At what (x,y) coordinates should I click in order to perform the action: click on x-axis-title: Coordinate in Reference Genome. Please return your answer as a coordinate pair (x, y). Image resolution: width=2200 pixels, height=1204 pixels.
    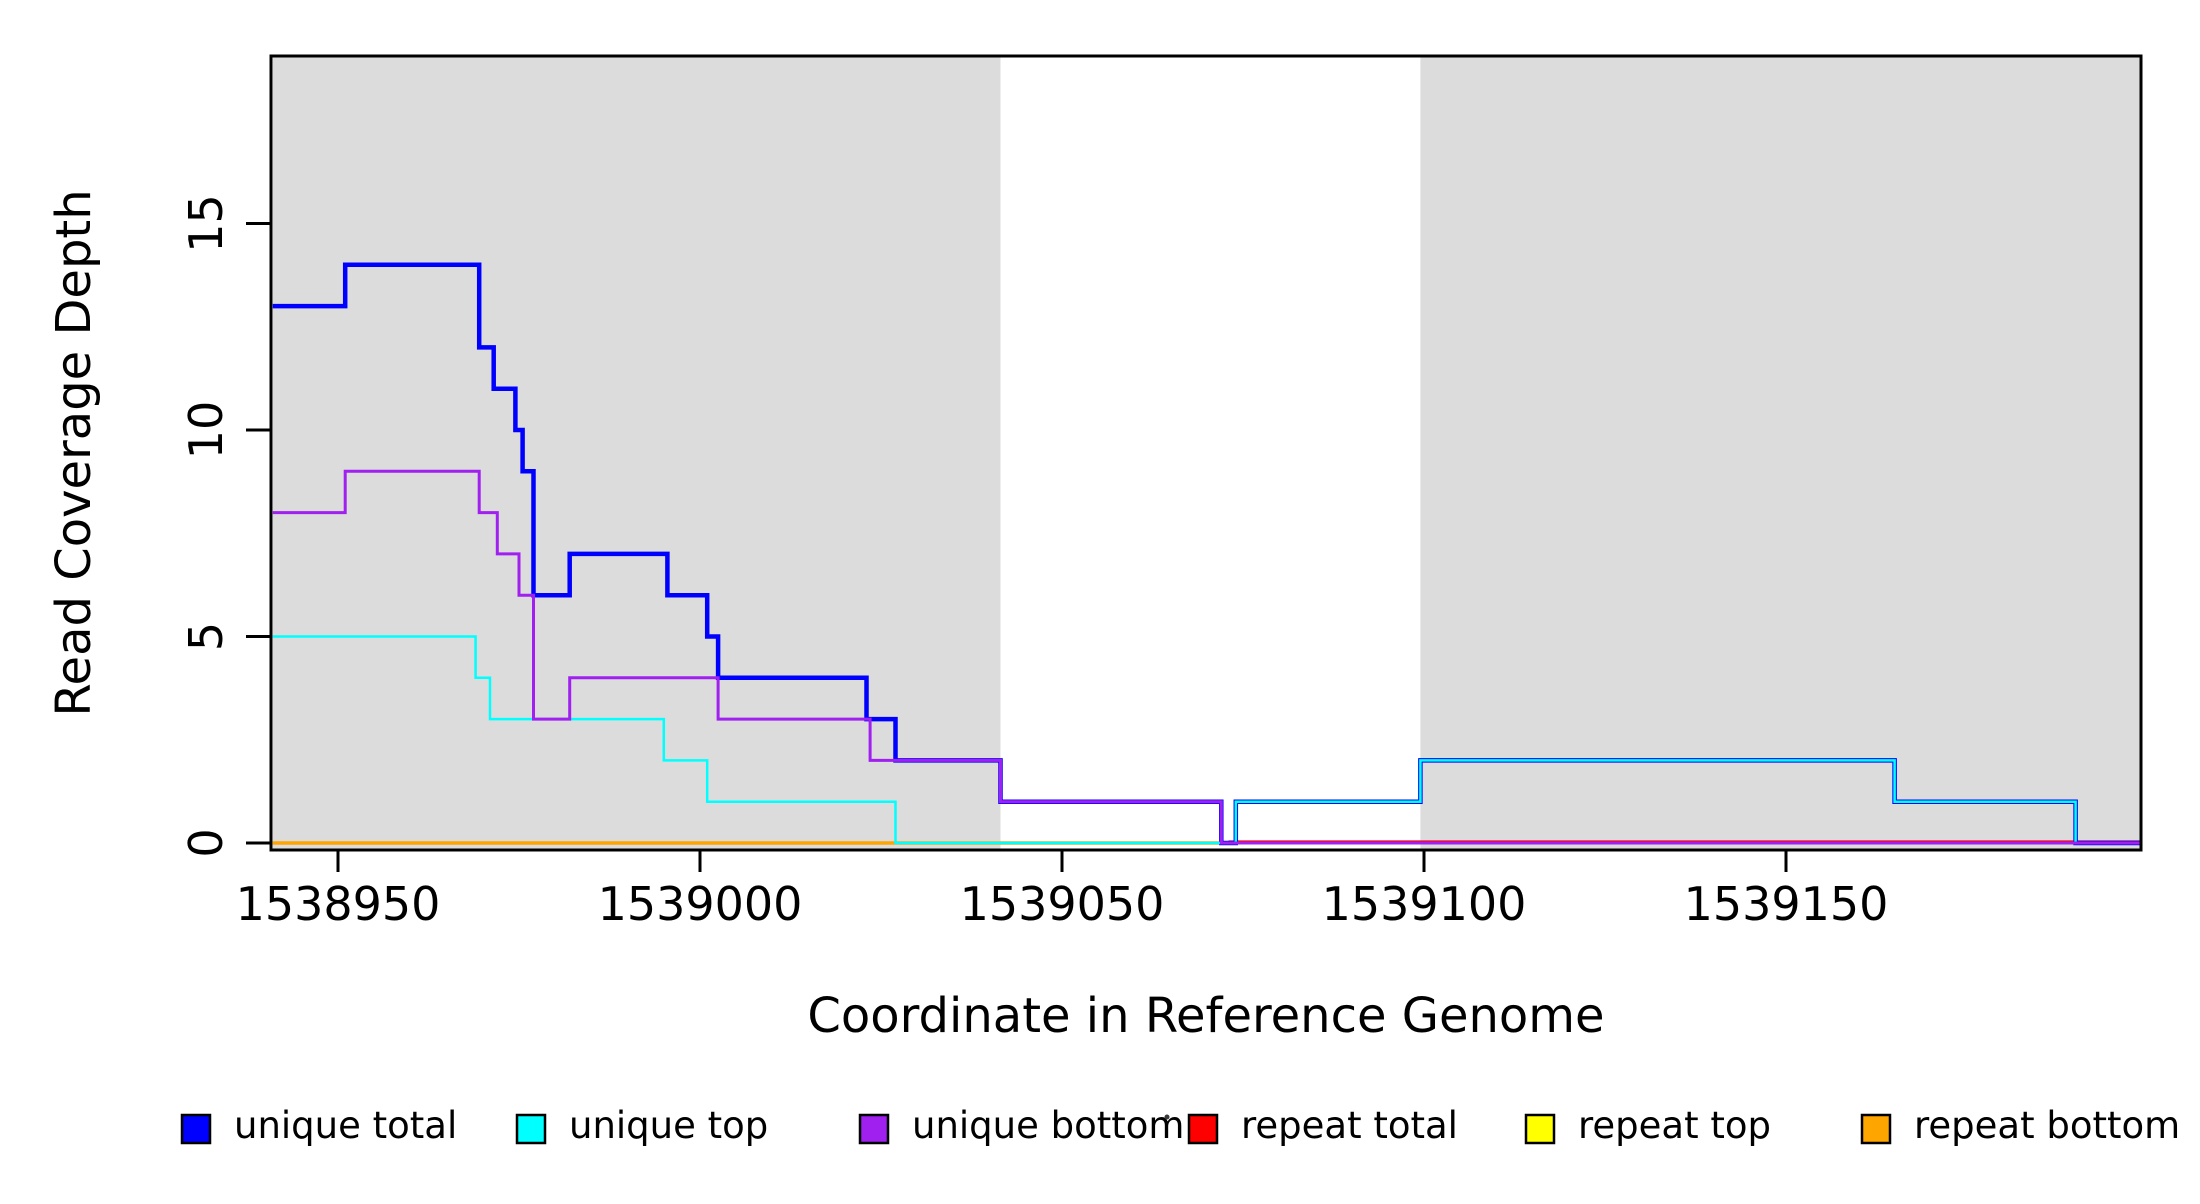
    Looking at the image, I should click on (1205, 1016).